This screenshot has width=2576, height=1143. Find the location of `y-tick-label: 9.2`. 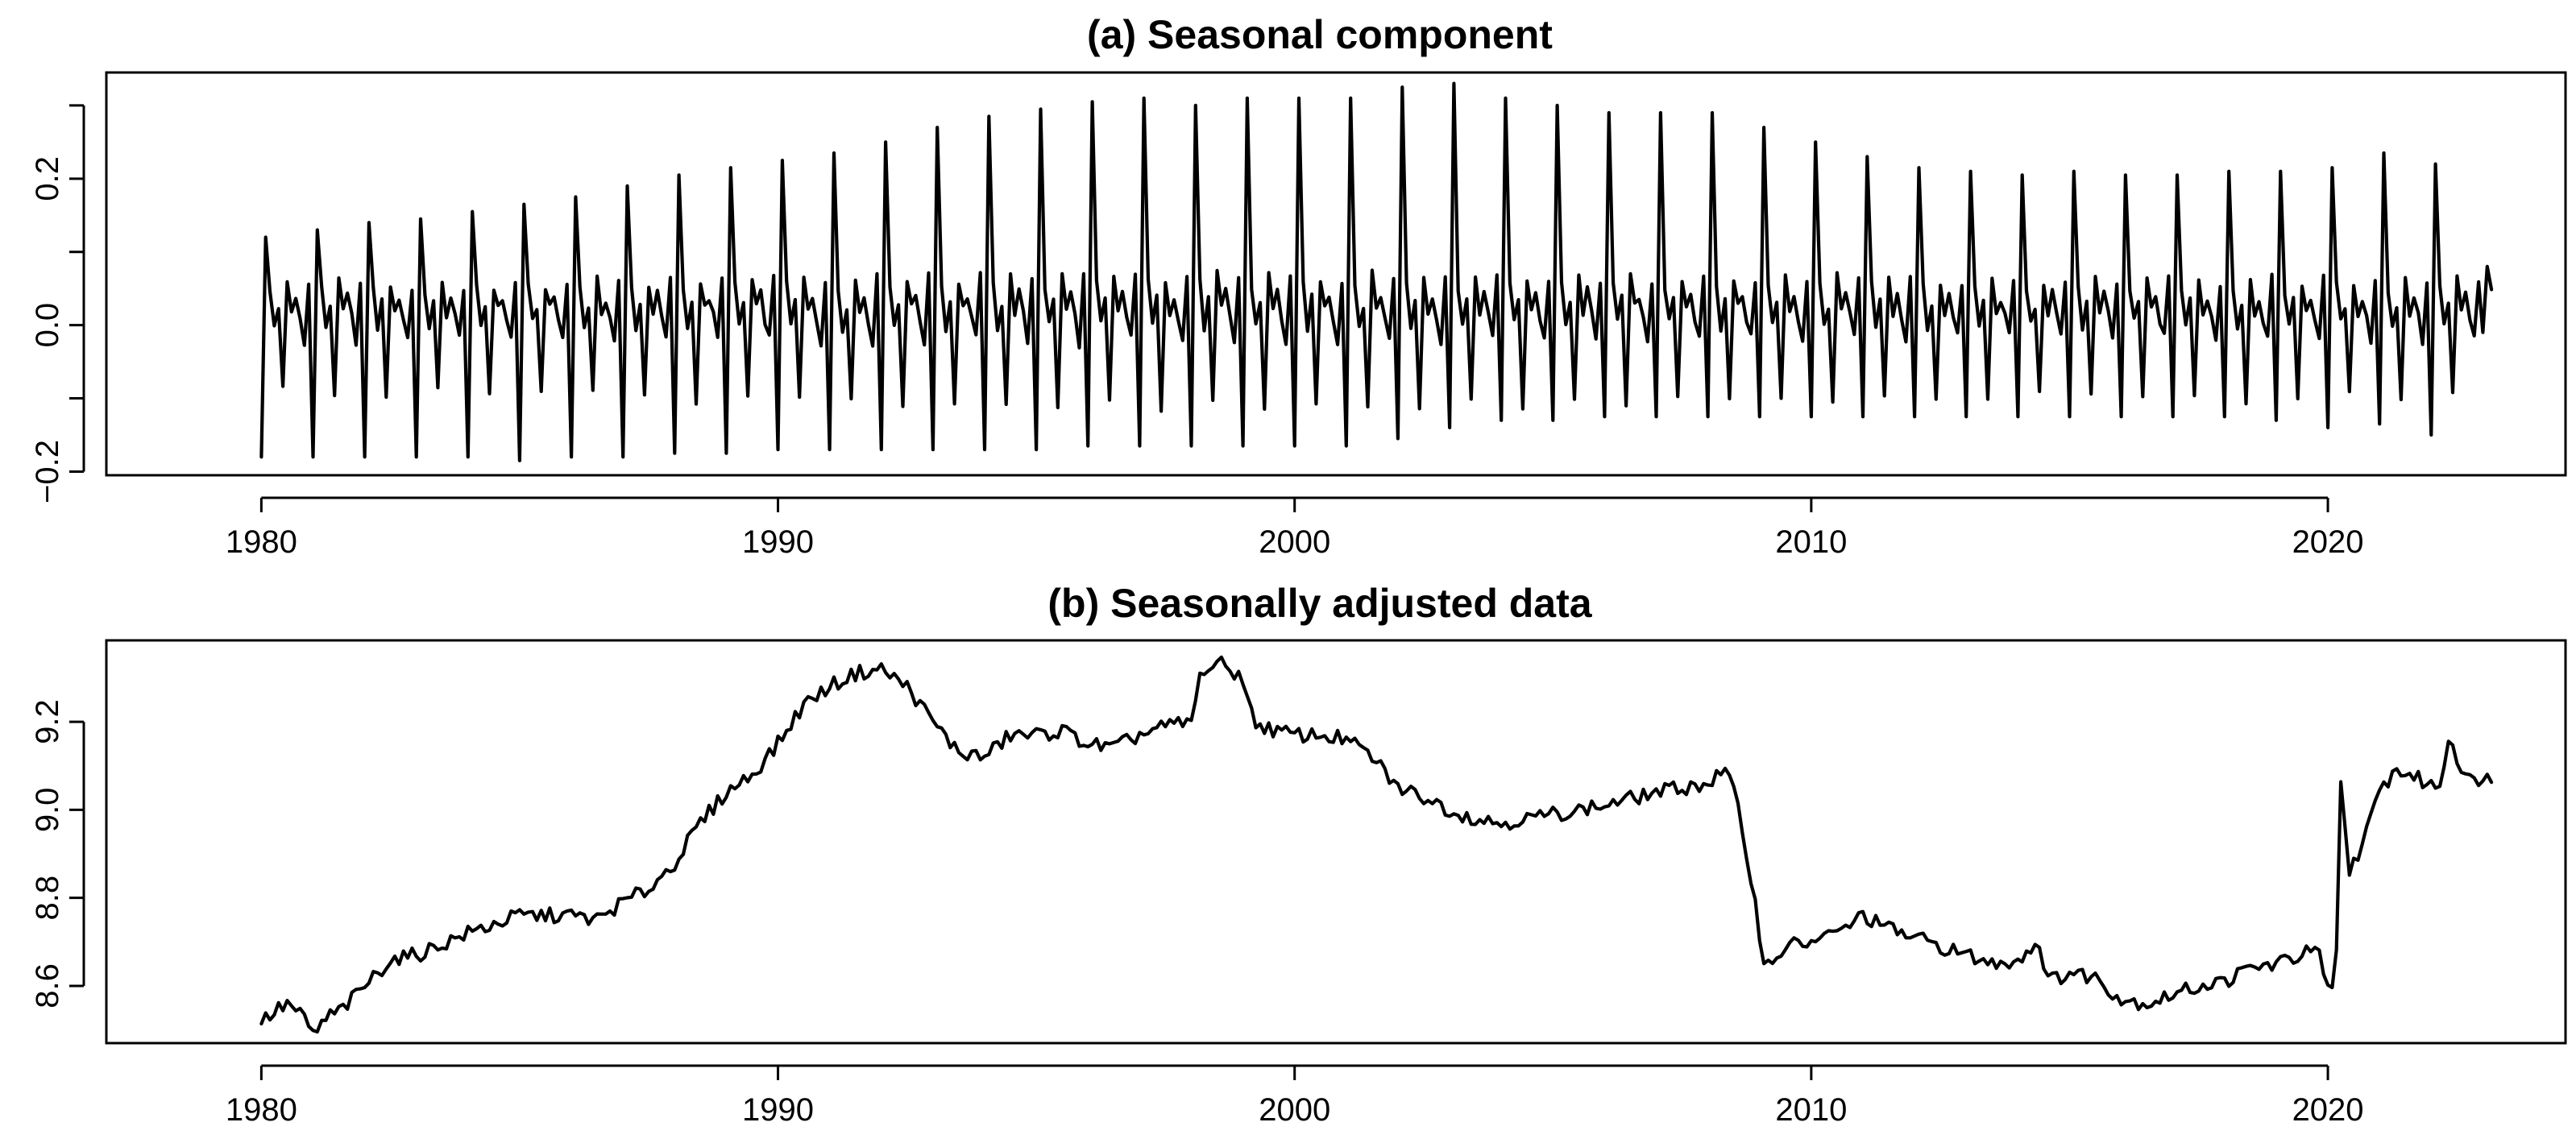

y-tick-label: 9.2 is located at coordinates (47, 721).